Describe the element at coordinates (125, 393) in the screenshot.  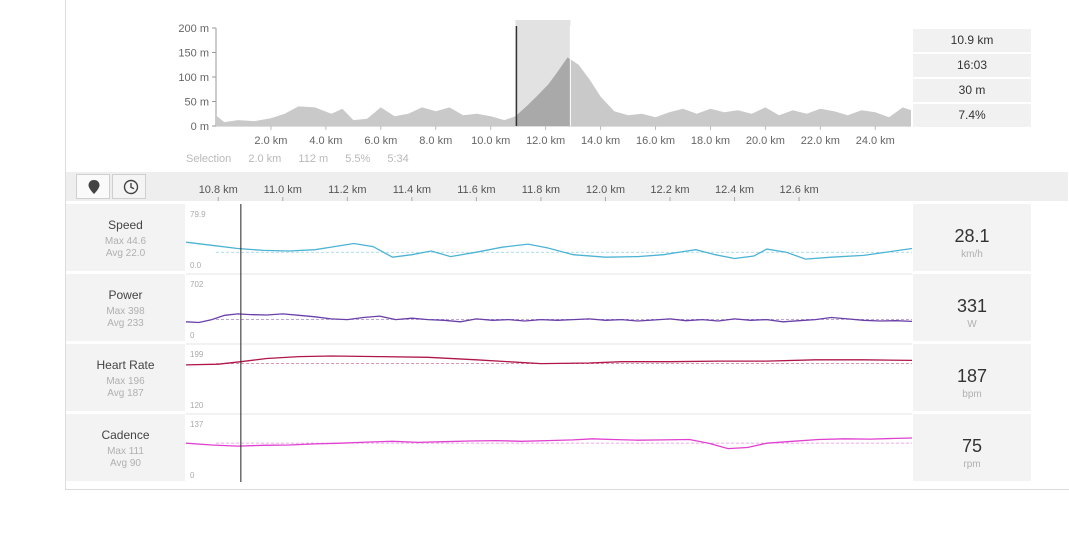
I see `heart-rate-avg: Avg 187` at that location.